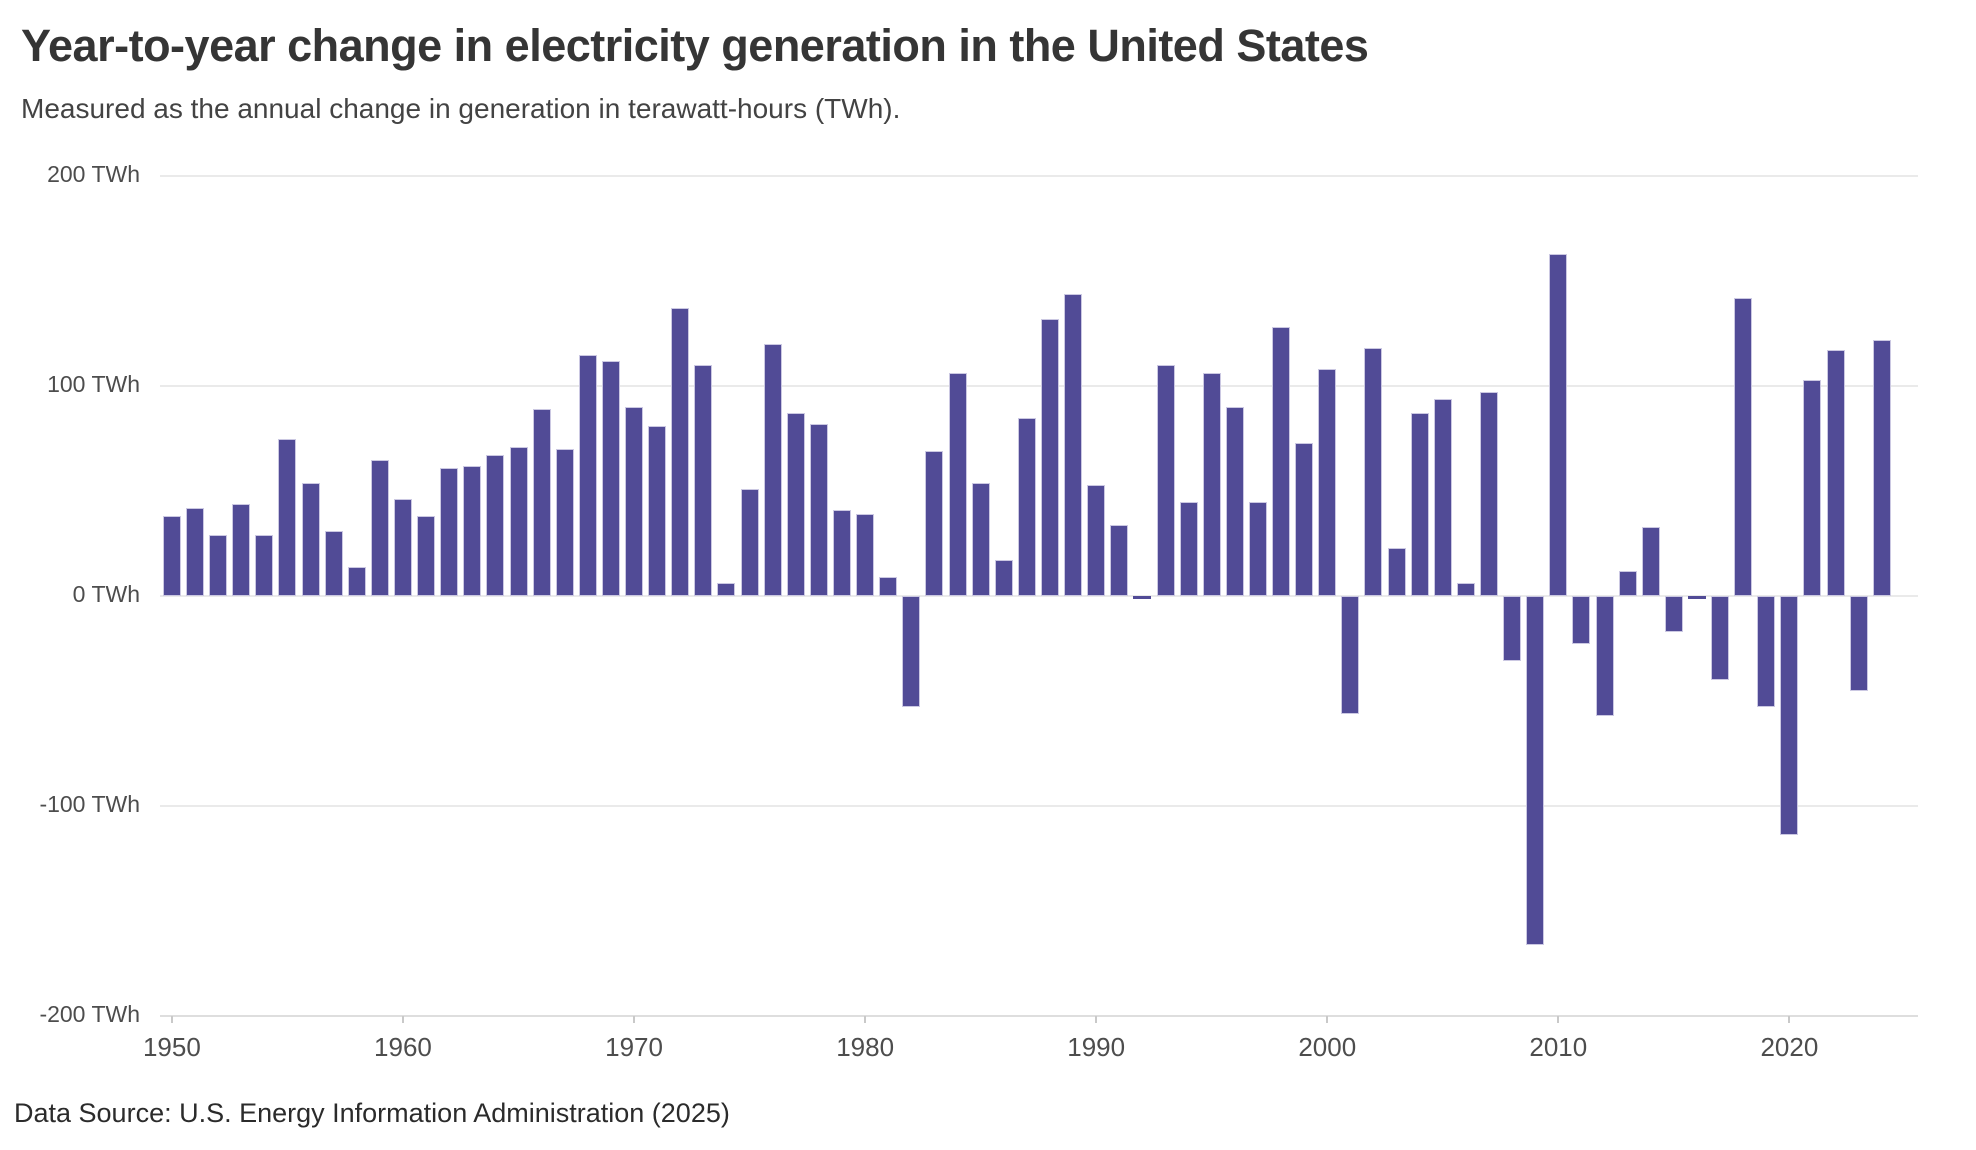 The width and height of the screenshot is (1976, 1150). I want to click on bar-1951, so click(195, 551).